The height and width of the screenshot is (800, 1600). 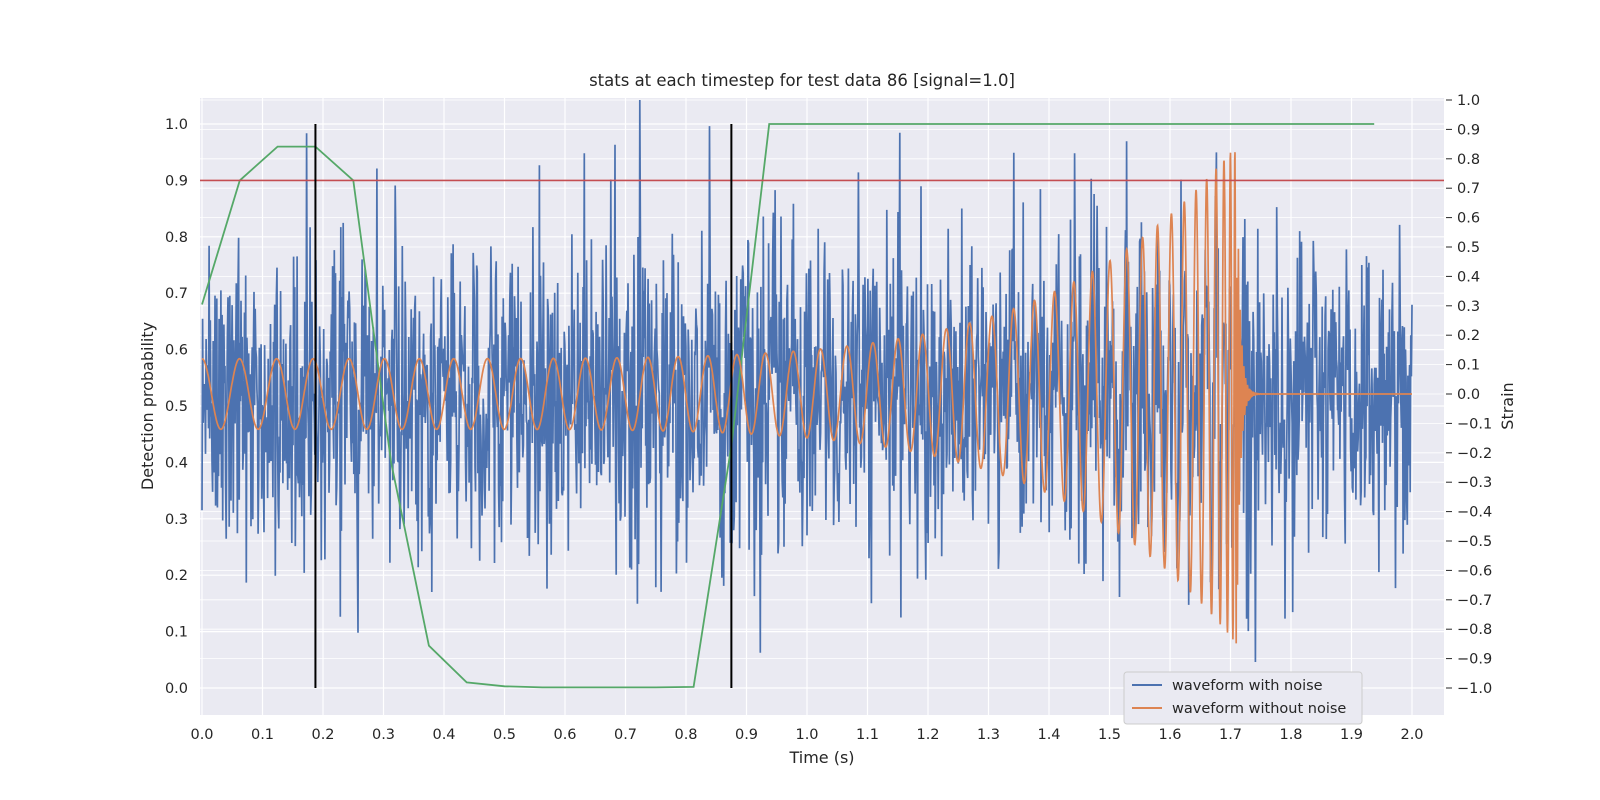 I want to click on right-y-tick-label: 0.0, so click(x=1468, y=395).